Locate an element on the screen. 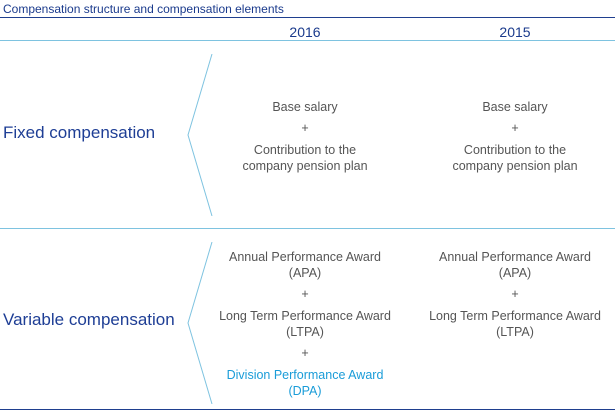 The width and height of the screenshot is (615, 413). item-division-performance-award: Division Performance Award (DPA) is located at coordinates (305, 383).